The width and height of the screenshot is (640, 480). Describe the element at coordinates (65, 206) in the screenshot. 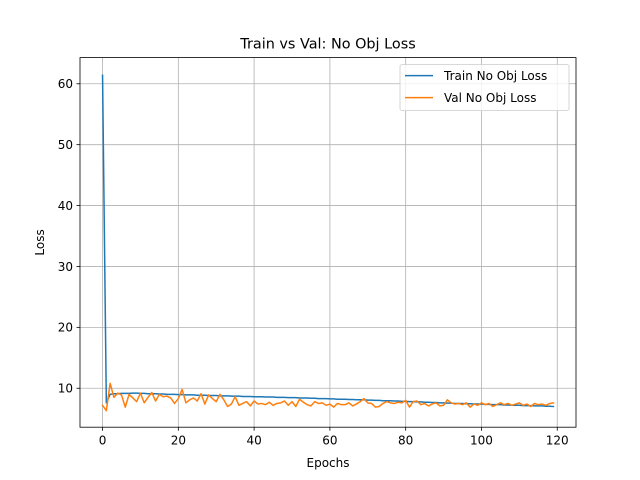

I see `y-tick-label: 40` at that location.